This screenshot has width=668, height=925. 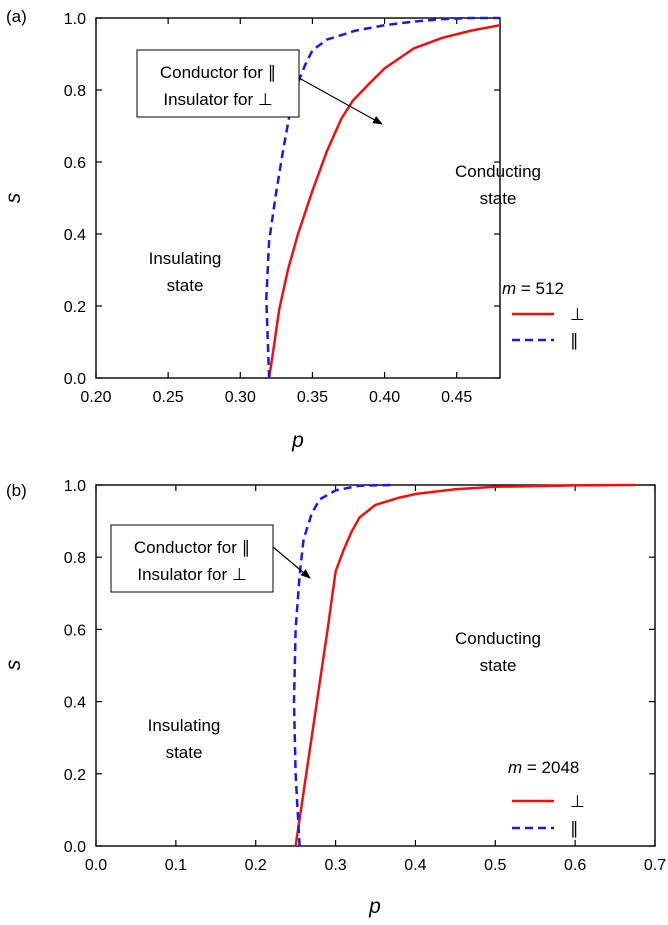 I want to click on annotation-box-b, so click(x=192, y=558).